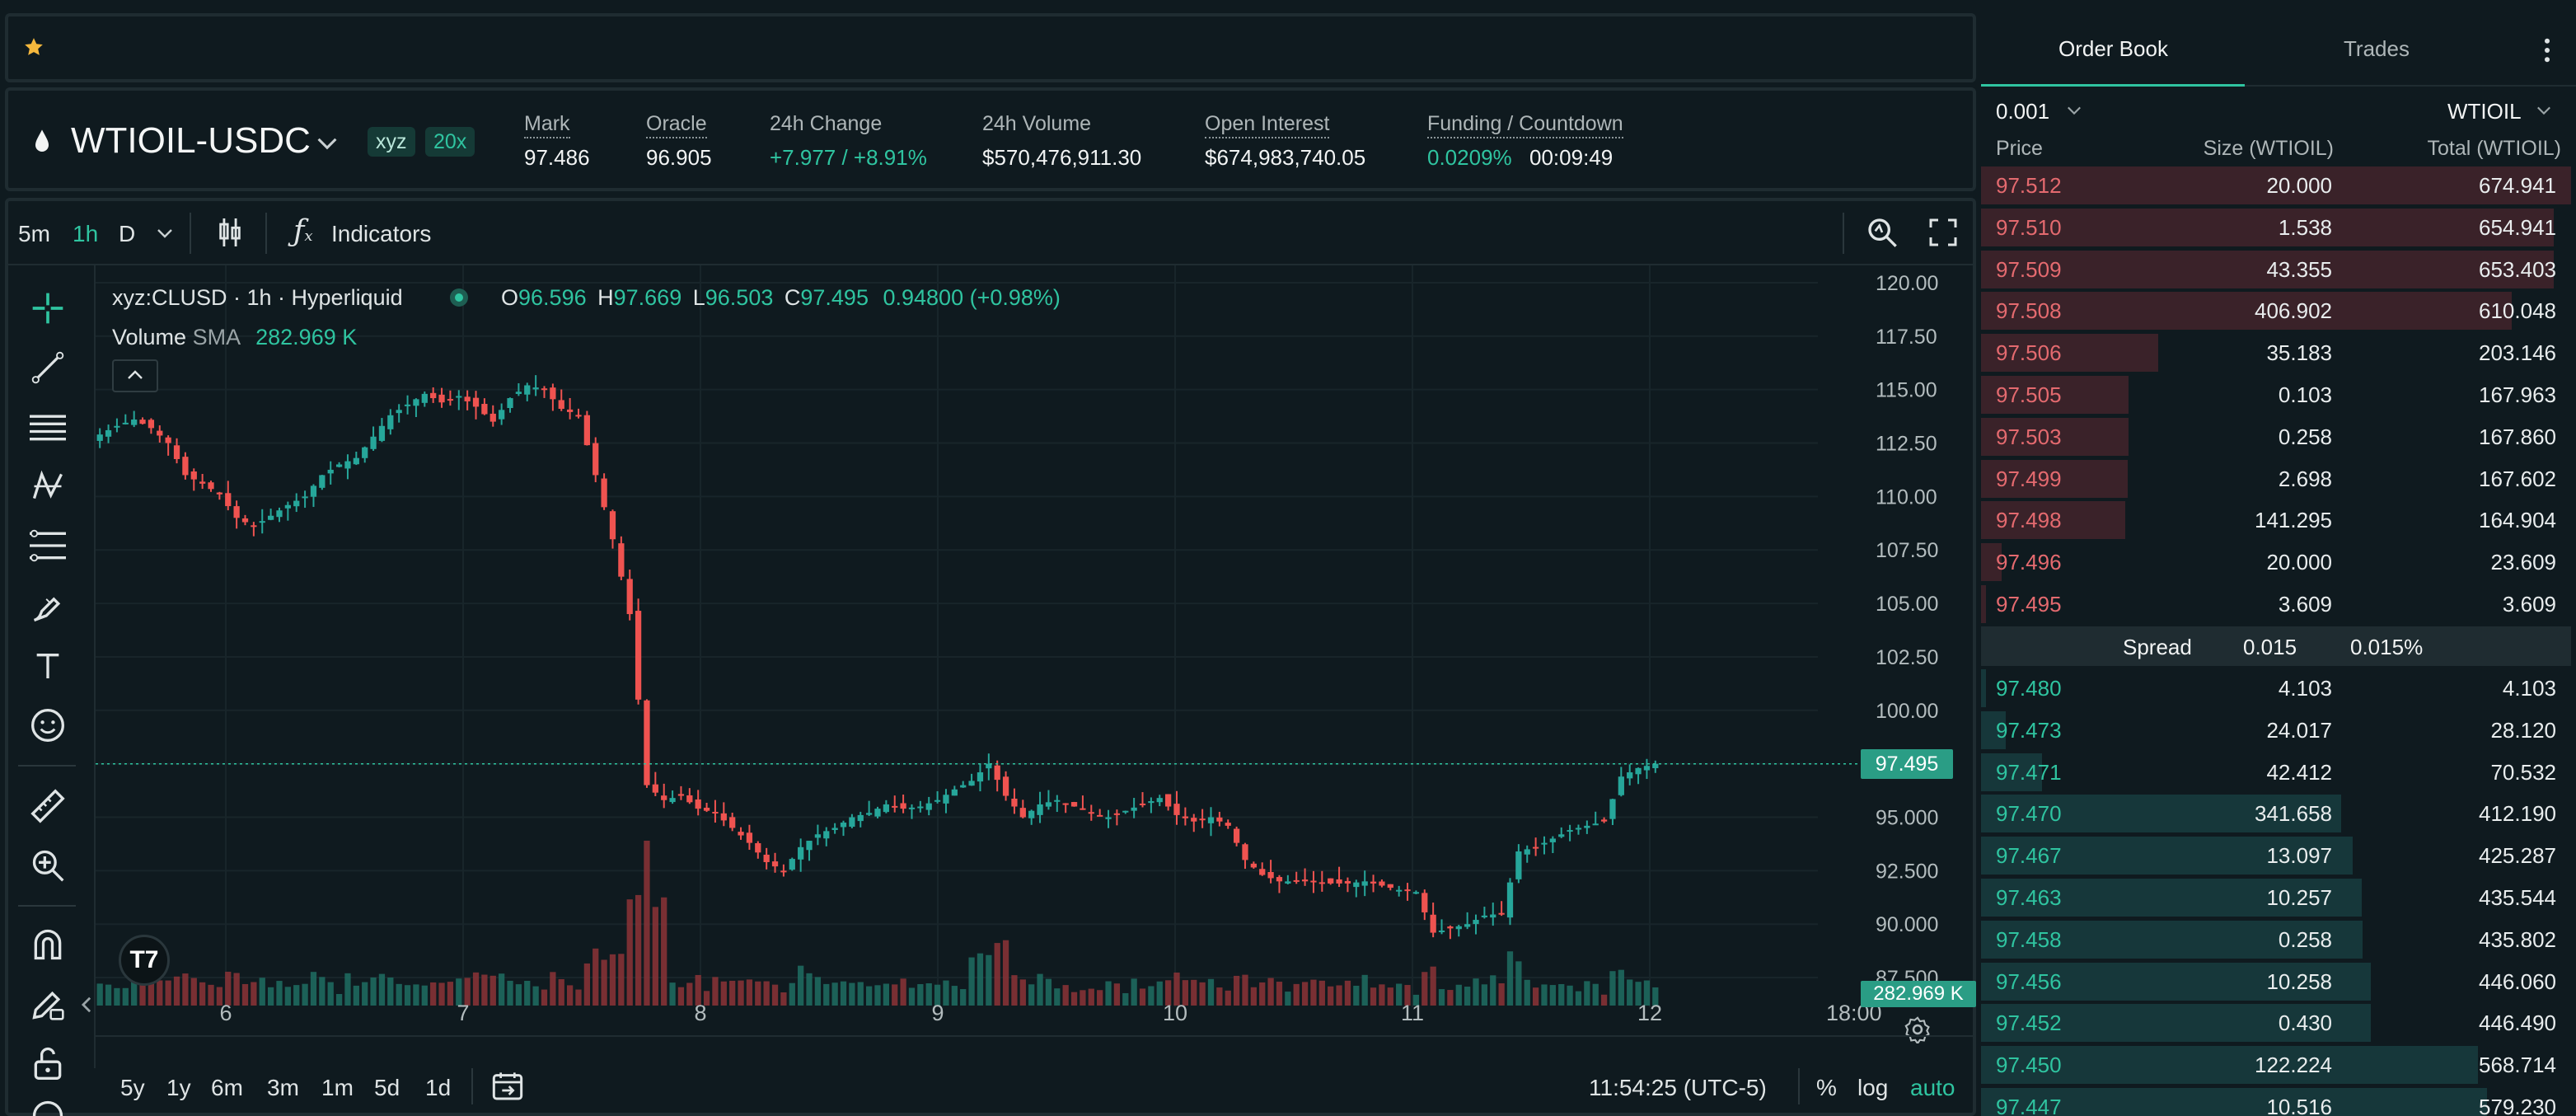 Image resolution: width=2576 pixels, height=1116 pixels. I want to click on range-5d: 5d, so click(387, 1087).